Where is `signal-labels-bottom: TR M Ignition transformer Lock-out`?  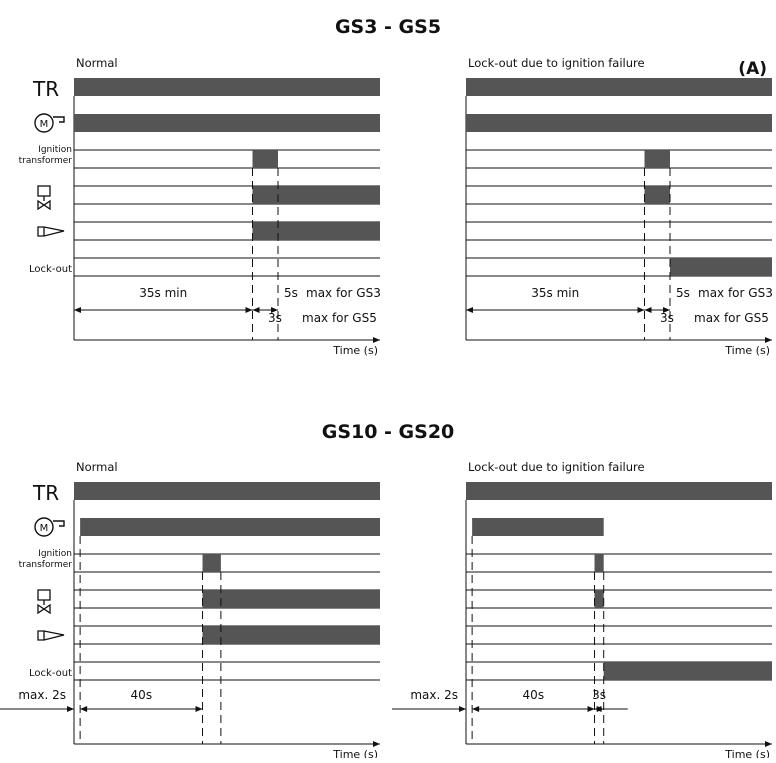
signal-labels-bottom: TR M Ignition transformer Lock-out is located at coordinates (46, 580).